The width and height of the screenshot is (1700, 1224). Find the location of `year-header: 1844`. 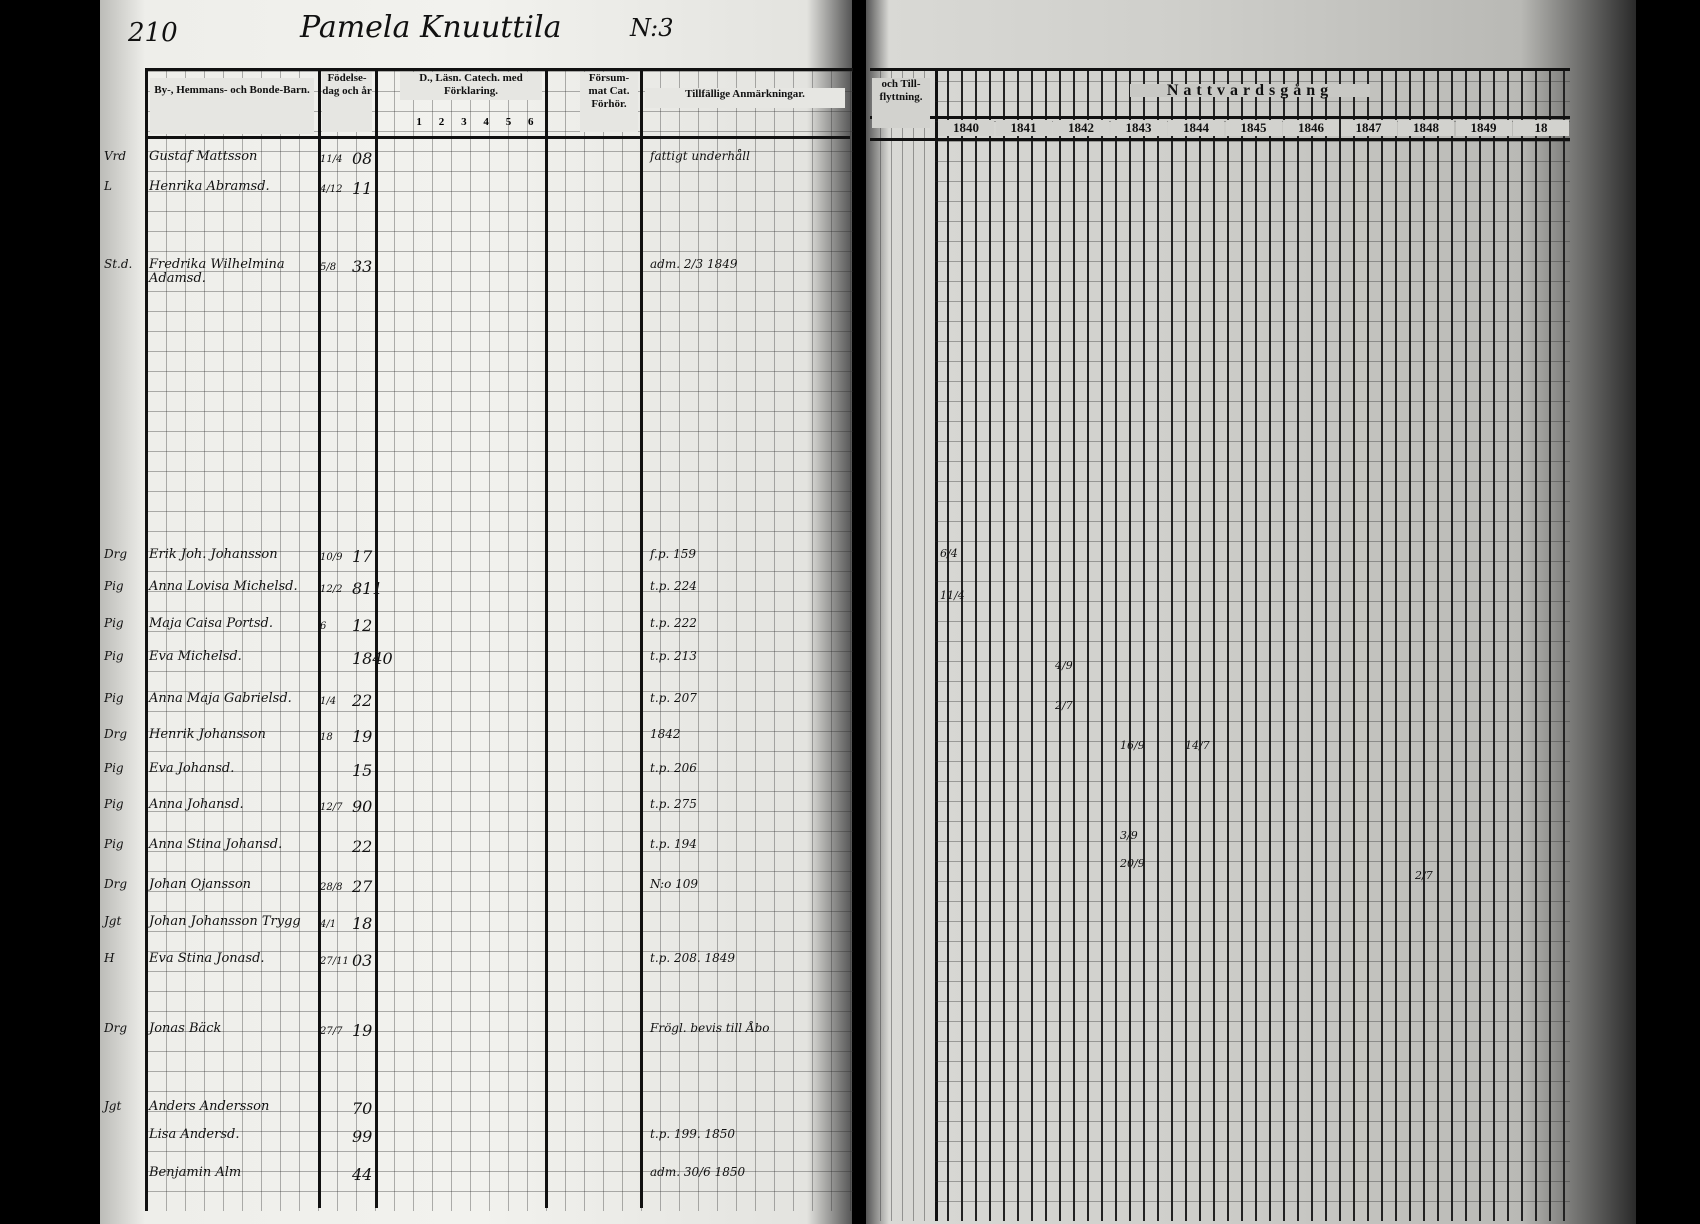

year-header: 1844 is located at coordinates (1196, 128).